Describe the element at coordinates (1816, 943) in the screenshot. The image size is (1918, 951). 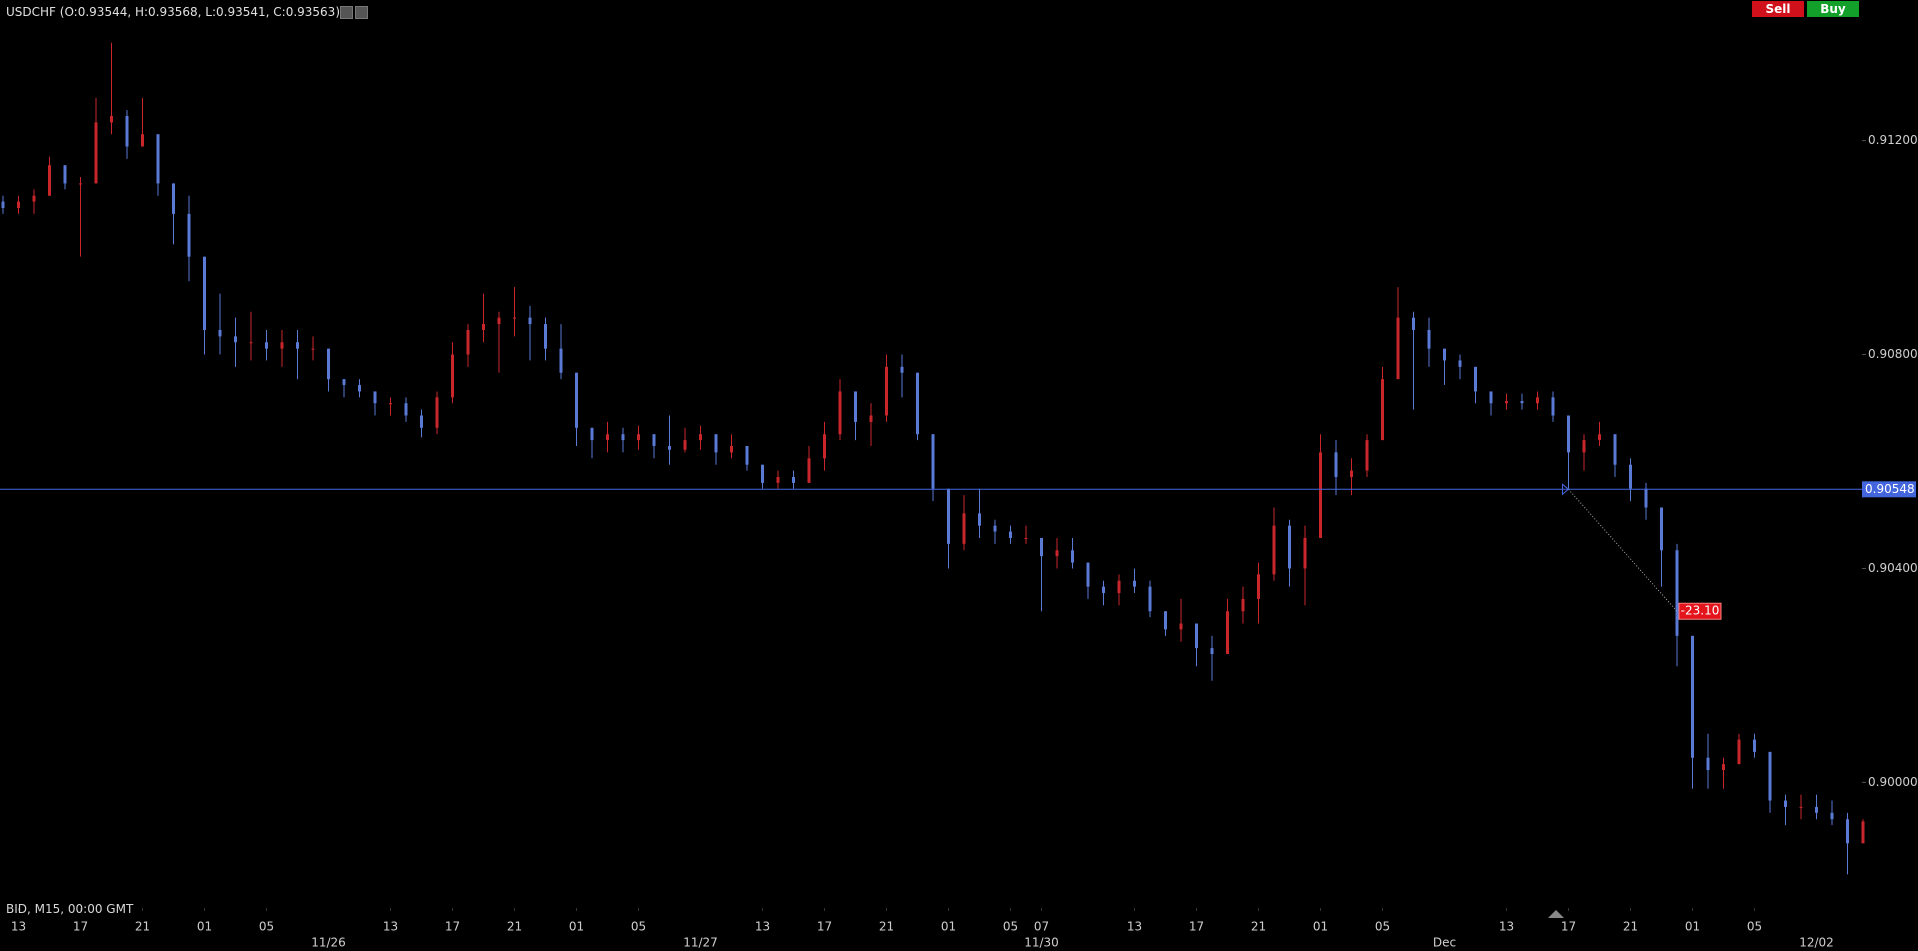
I see `date-tick-label: 12/02` at that location.